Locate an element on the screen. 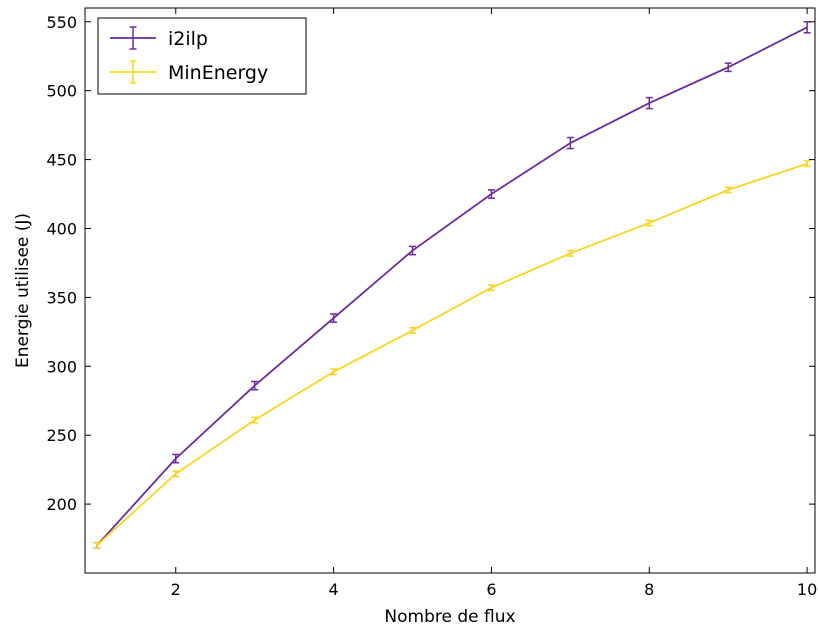  y-tick-label: 300 is located at coordinates (61, 366).